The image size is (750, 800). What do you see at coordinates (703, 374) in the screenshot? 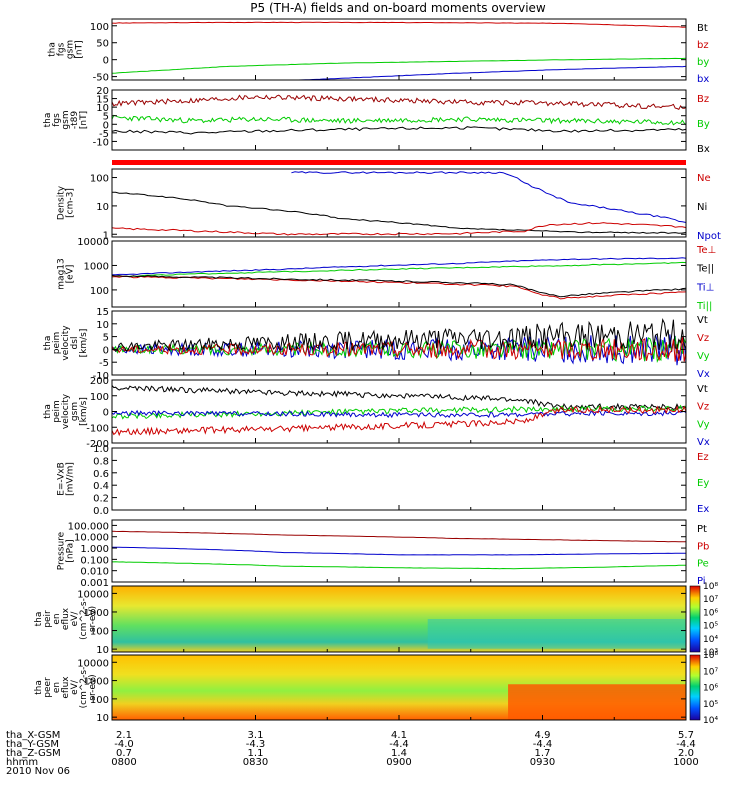
I see `legend-Vx: Vx` at bounding box center [703, 374].